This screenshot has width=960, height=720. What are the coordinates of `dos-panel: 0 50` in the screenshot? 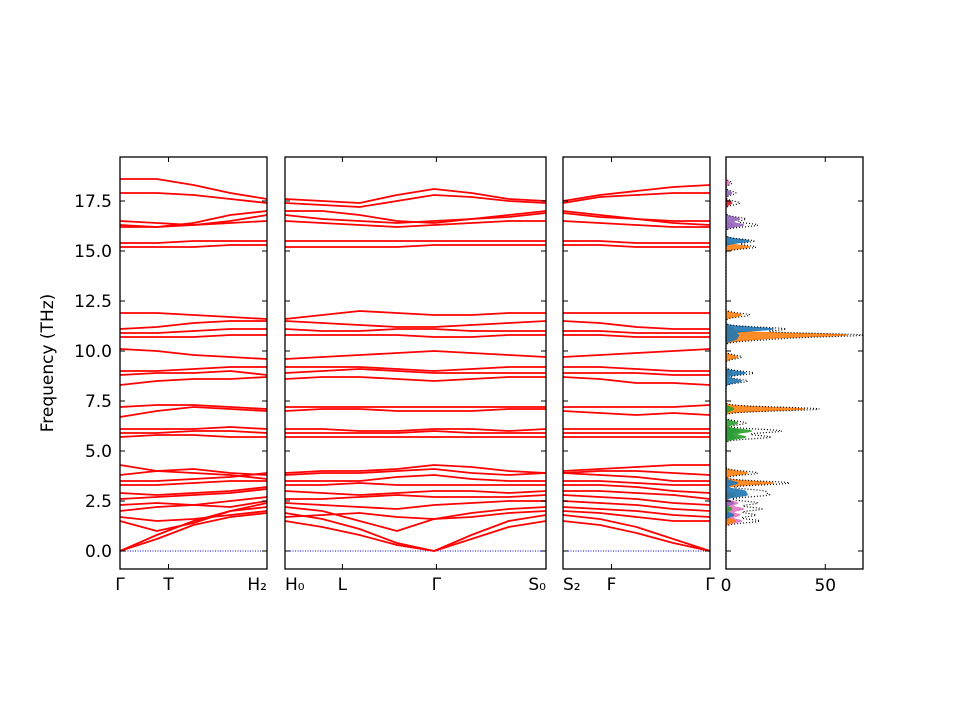 It's located at (792, 376).